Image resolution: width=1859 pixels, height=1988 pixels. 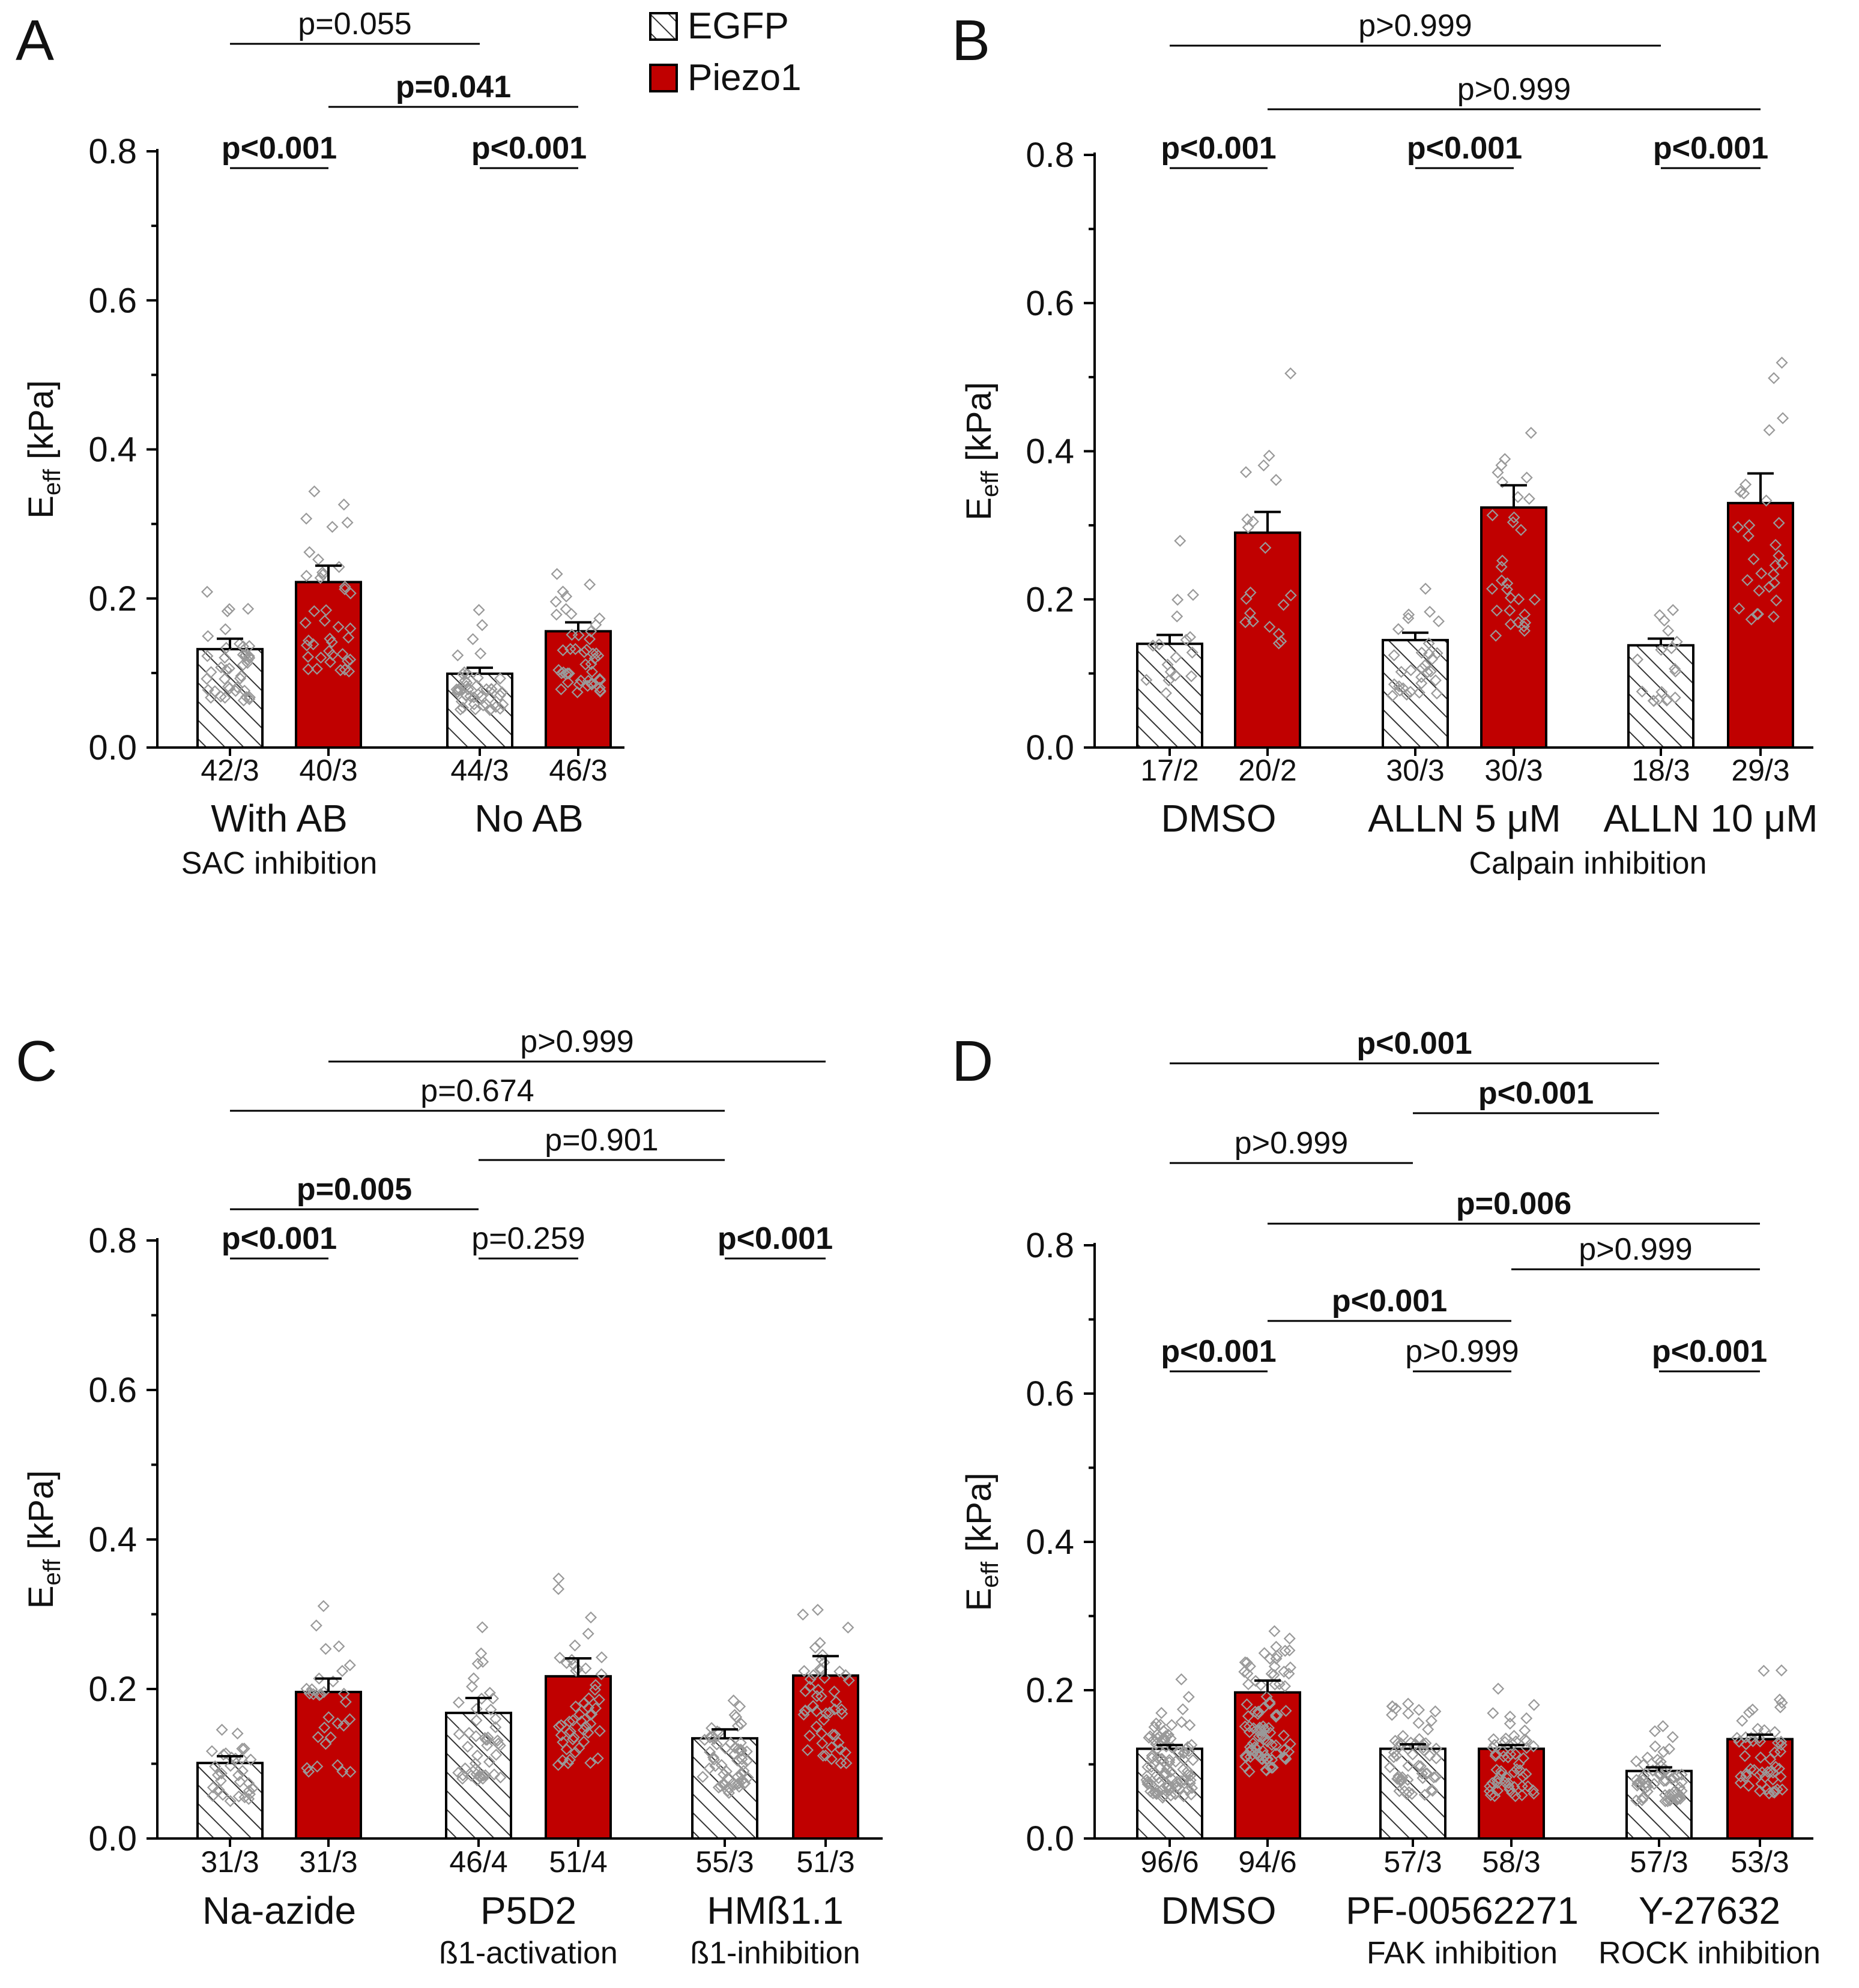 I want to click on significance-bracket: p>0.999, so click(x=1292, y=1145).